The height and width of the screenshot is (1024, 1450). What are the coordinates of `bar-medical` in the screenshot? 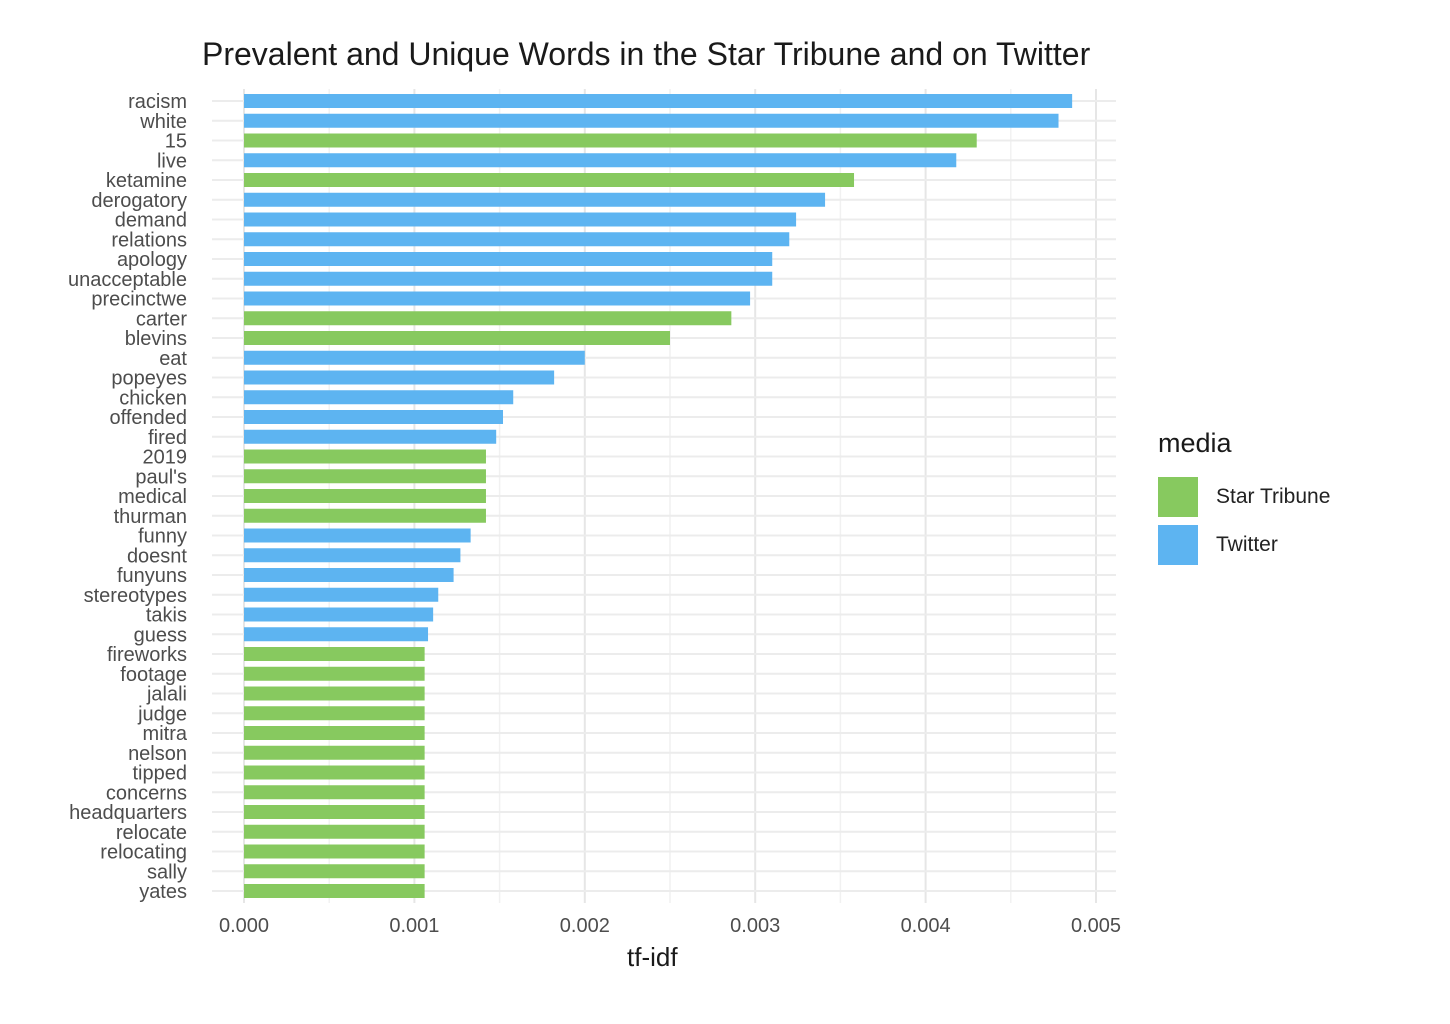 It's located at (365, 496).